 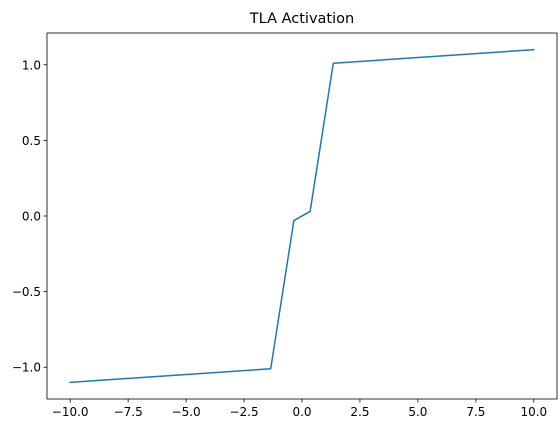 I want to click on y-tick-label: 0.0, so click(x=31, y=217).